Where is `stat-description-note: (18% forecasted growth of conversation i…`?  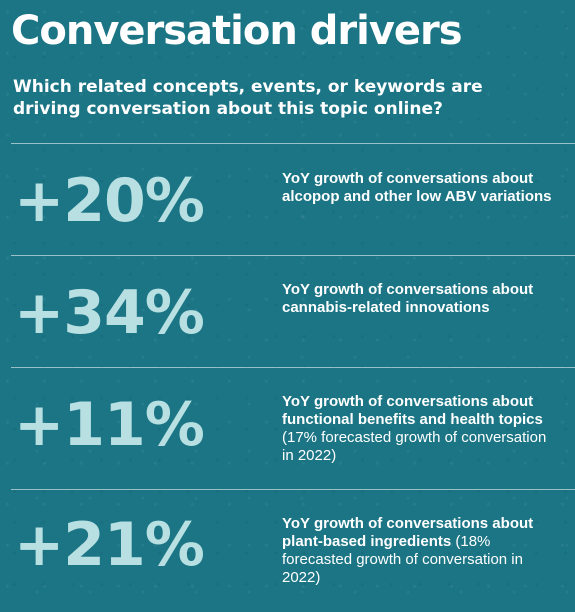
stat-description-note: (18% forecasted growth of conversation i… is located at coordinates (402, 559).